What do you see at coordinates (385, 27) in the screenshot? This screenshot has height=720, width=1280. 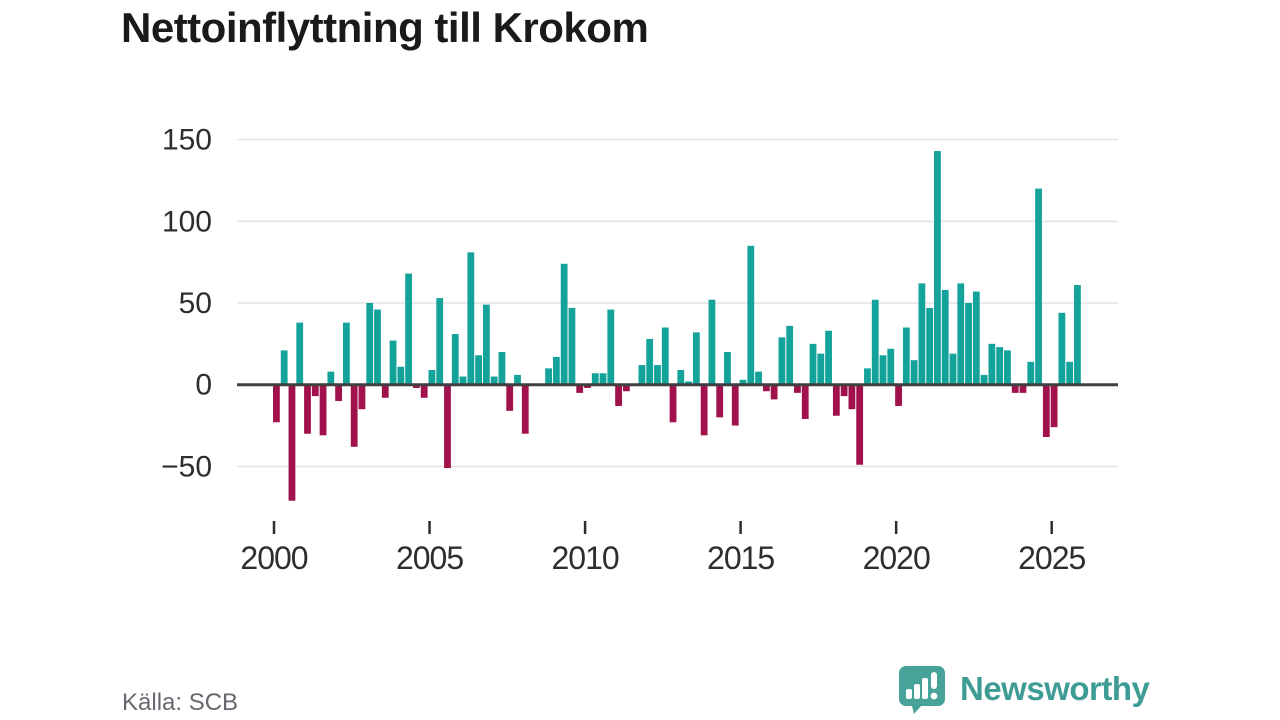 I see `chart-title: Nettoinflyttning till Krokom` at bounding box center [385, 27].